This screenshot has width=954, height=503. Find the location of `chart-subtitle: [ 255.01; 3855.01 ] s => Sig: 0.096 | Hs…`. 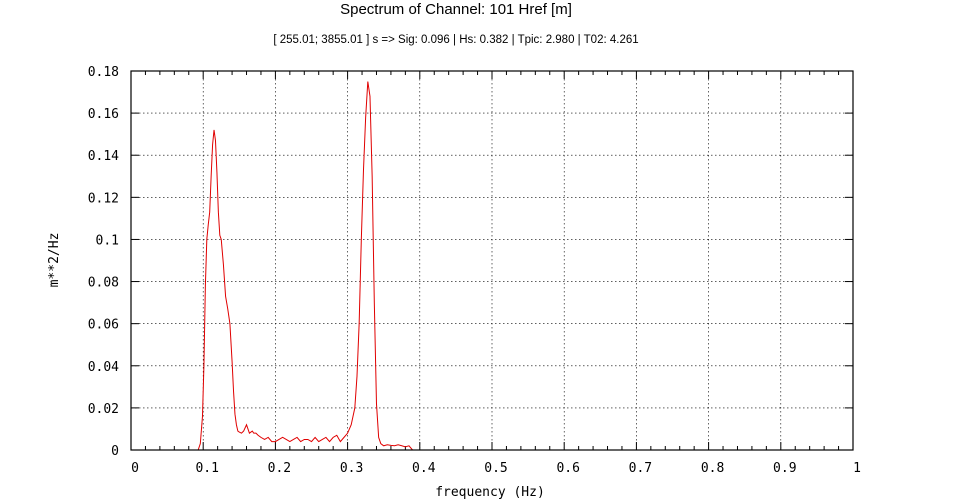

chart-subtitle: [ 255.01; 3855.01 ] s => Sig: 0.096 | Hs… is located at coordinates (455, 40).